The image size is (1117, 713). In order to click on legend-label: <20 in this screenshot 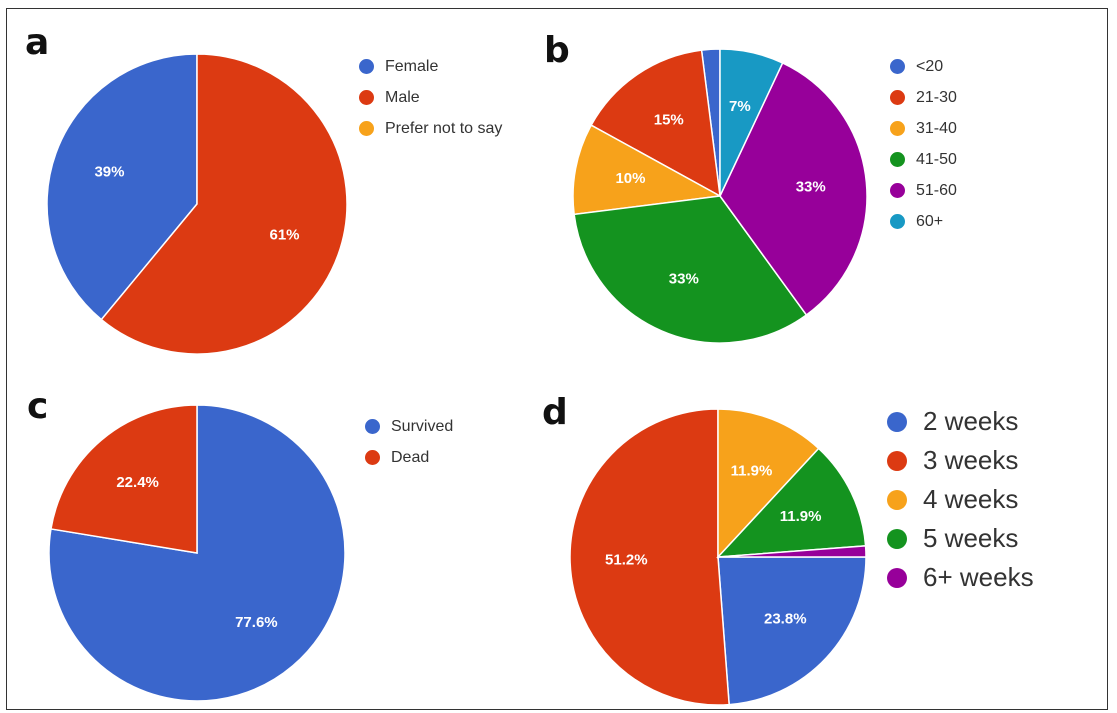, I will do `click(930, 66)`.